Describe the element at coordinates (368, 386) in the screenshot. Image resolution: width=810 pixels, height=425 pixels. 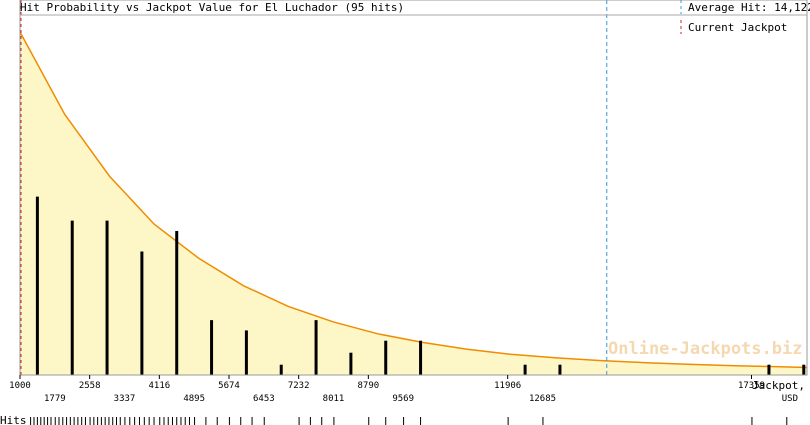
I see `x-tick-label: 8790` at that location.